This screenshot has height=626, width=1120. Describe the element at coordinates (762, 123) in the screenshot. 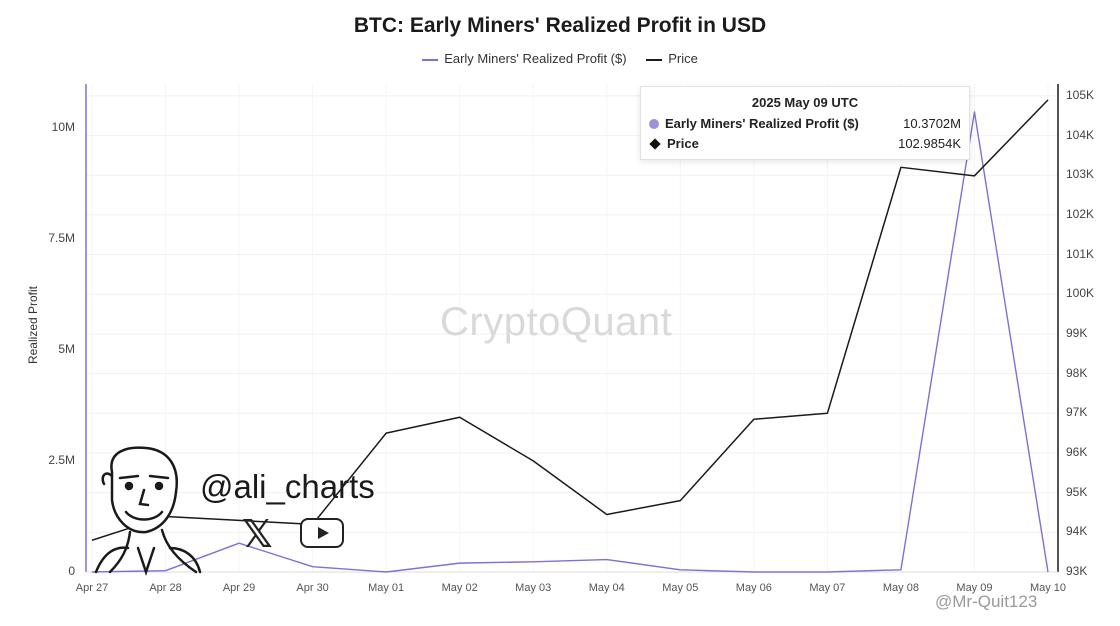

I see `tooltip-label-profit-text: Early Miners' Realized Profit ($)` at that location.